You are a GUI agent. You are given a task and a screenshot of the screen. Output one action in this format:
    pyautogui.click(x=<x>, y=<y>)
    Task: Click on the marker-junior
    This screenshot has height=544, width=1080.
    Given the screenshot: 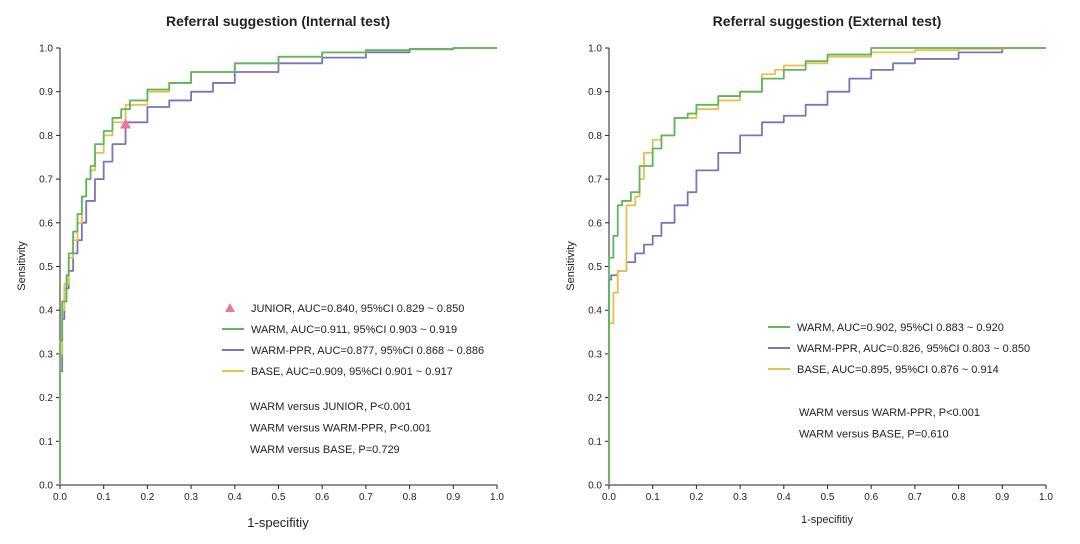 What is the action you would take?
    pyautogui.click(x=126, y=123)
    